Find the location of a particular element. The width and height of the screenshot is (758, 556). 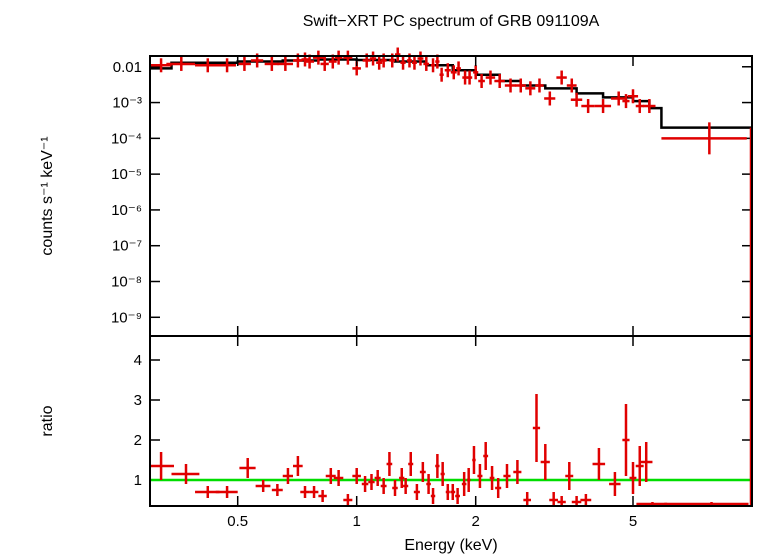

spectrum-y-tick-label: 10⁻⁵ is located at coordinates (126, 174).